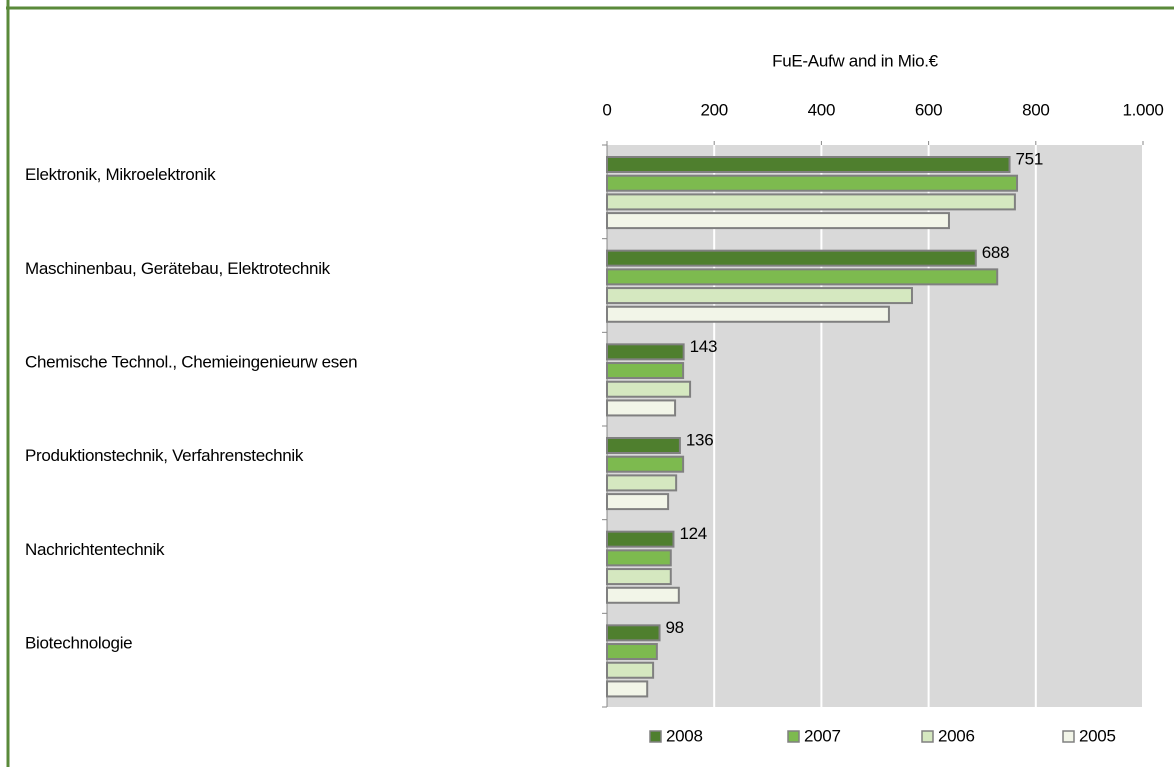 The width and height of the screenshot is (1174, 767). Describe the element at coordinates (713, 109) in the screenshot. I see `x-tick-label: 200` at that location.